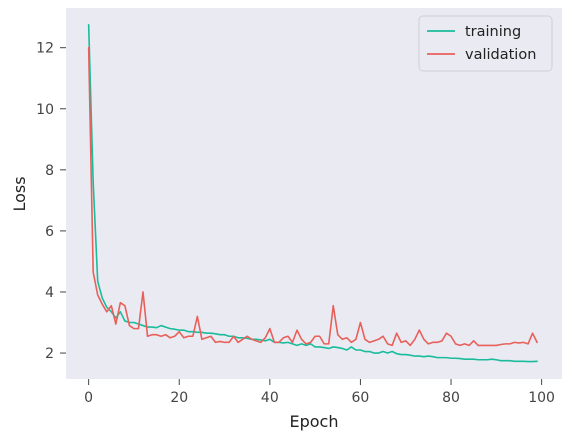  I want to click on y-tick-label: 8, so click(49, 171).